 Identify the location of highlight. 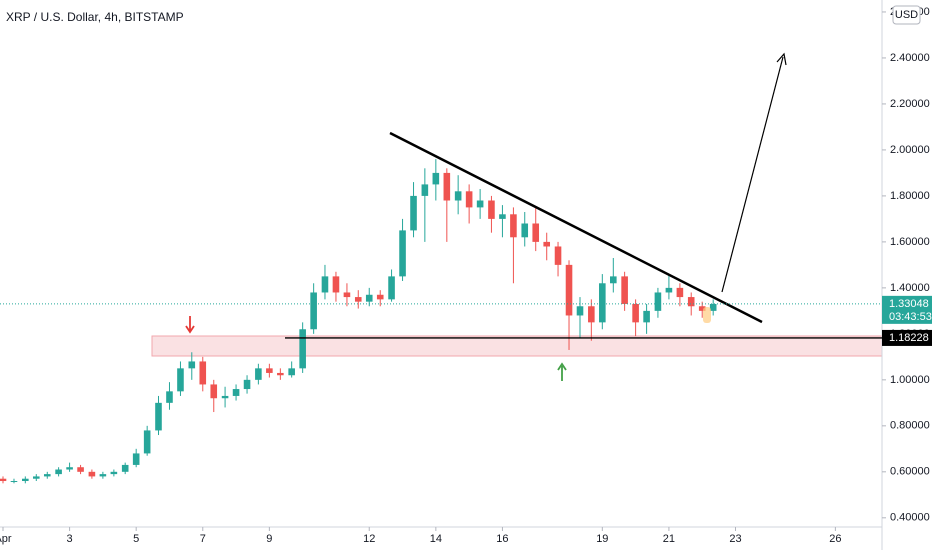
(707, 315).